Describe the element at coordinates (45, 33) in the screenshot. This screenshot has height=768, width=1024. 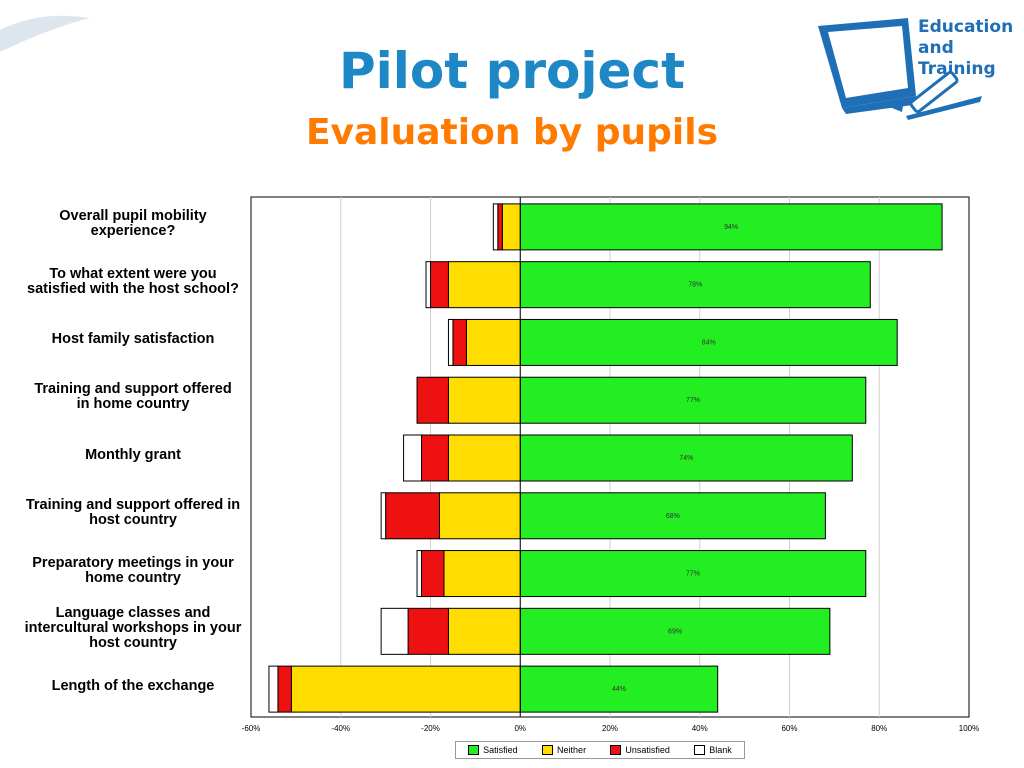
I see `decorative-swoosh` at that location.